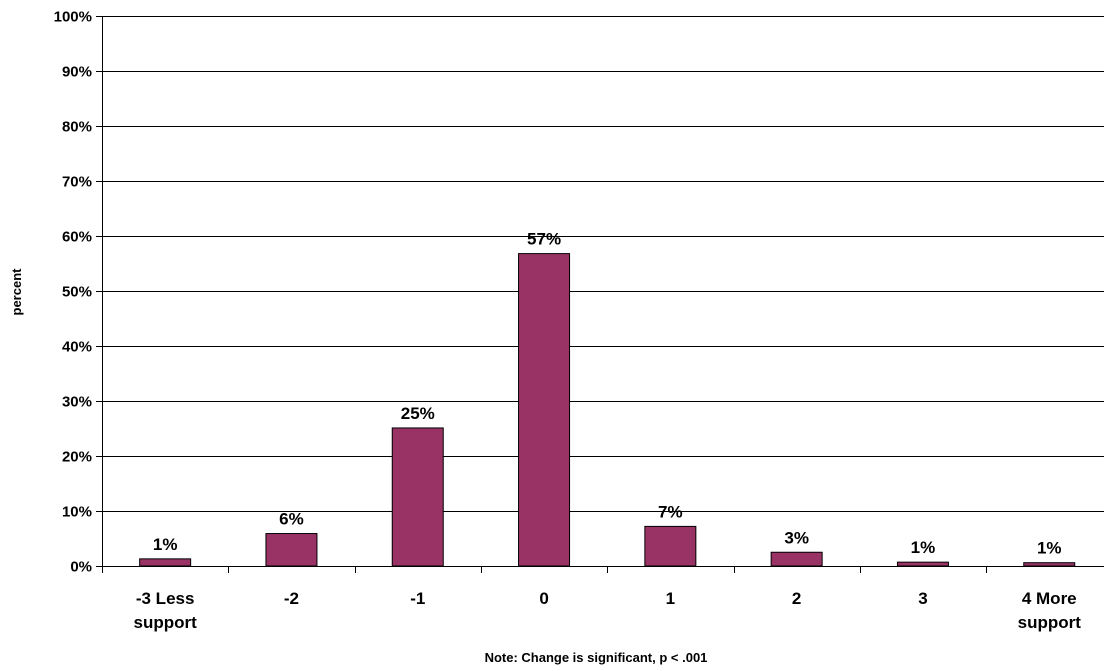  What do you see at coordinates (608, 610) in the screenshot?
I see `category-labels: -3 Less support -2 -1 0 1 2 3 4 More support` at bounding box center [608, 610].